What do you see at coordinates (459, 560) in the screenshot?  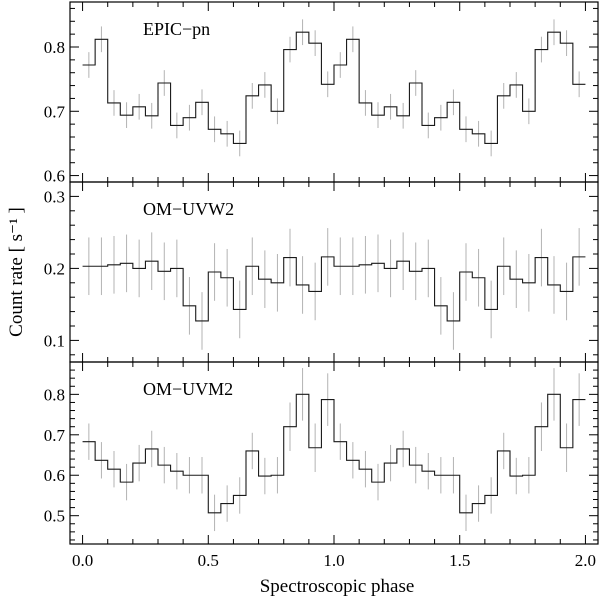 I see `x-tick-label: 1.5` at bounding box center [459, 560].